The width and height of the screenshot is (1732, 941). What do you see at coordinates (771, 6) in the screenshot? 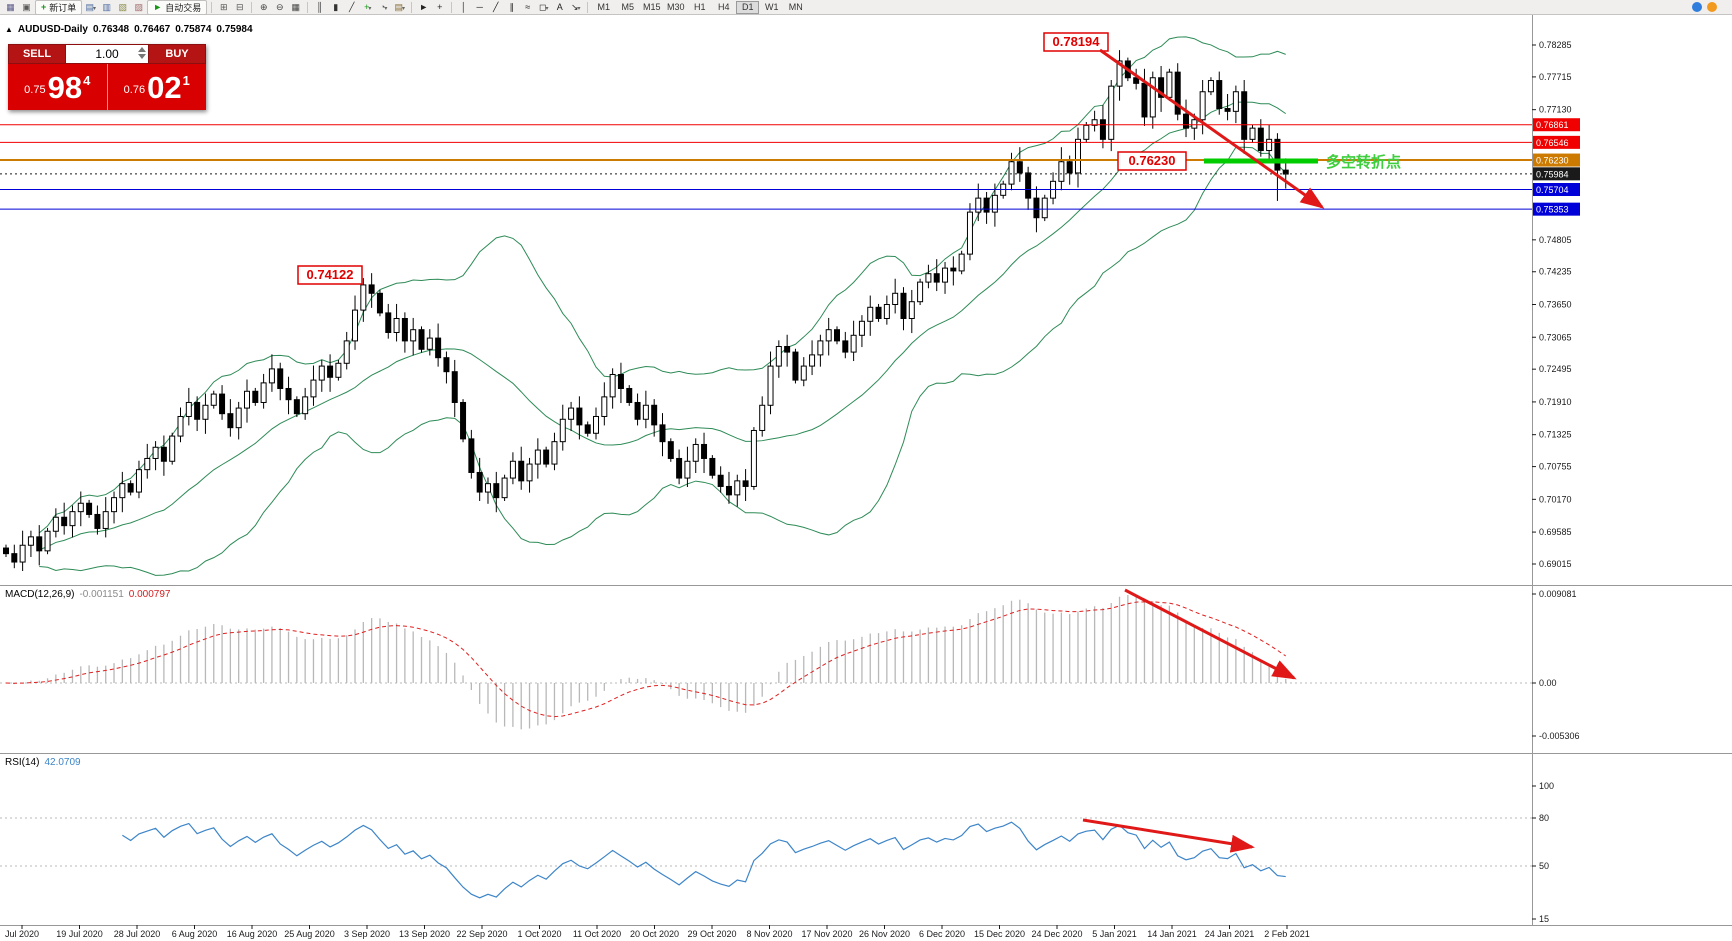
I see `timeframe-w1-button: W1` at bounding box center [771, 6].